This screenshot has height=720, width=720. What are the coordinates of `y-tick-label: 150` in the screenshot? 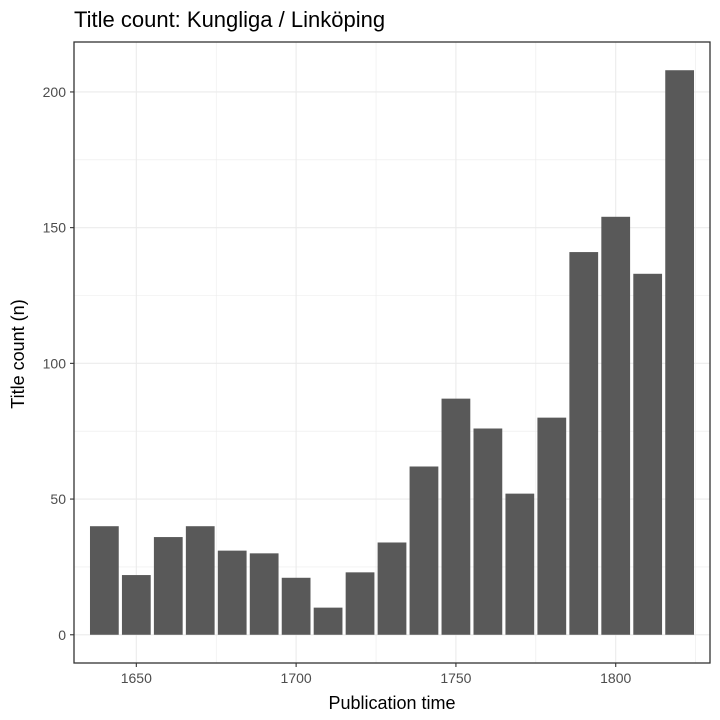 It's located at (55, 228).